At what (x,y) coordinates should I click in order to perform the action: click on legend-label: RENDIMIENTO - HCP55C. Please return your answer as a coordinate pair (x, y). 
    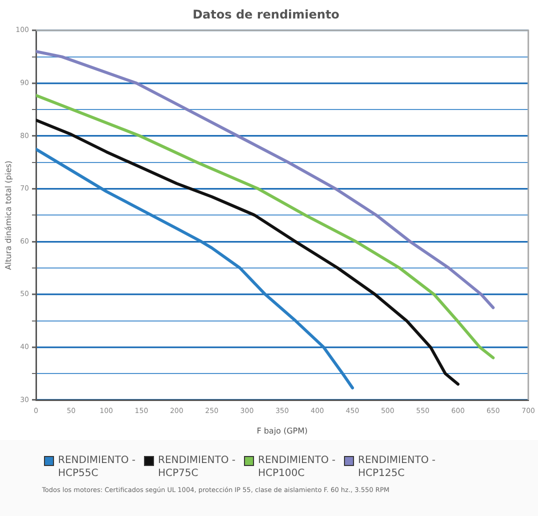
    Looking at the image, I should click on (97, 467).